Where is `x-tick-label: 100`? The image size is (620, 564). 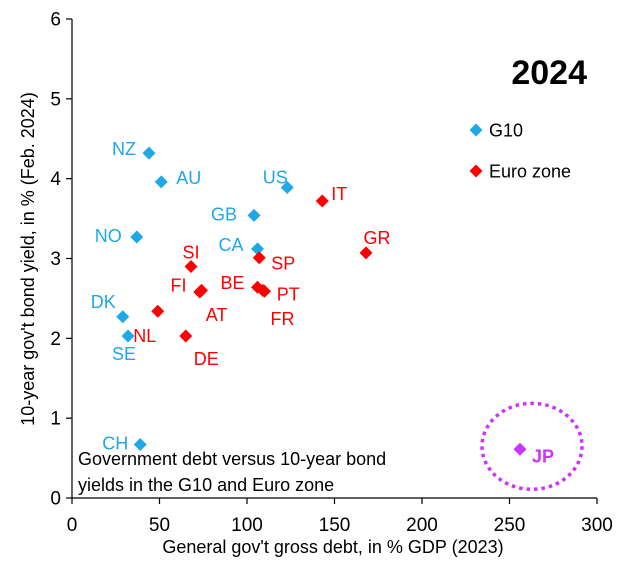 x-tick-label: 100 is located at coordinates (247, 525).